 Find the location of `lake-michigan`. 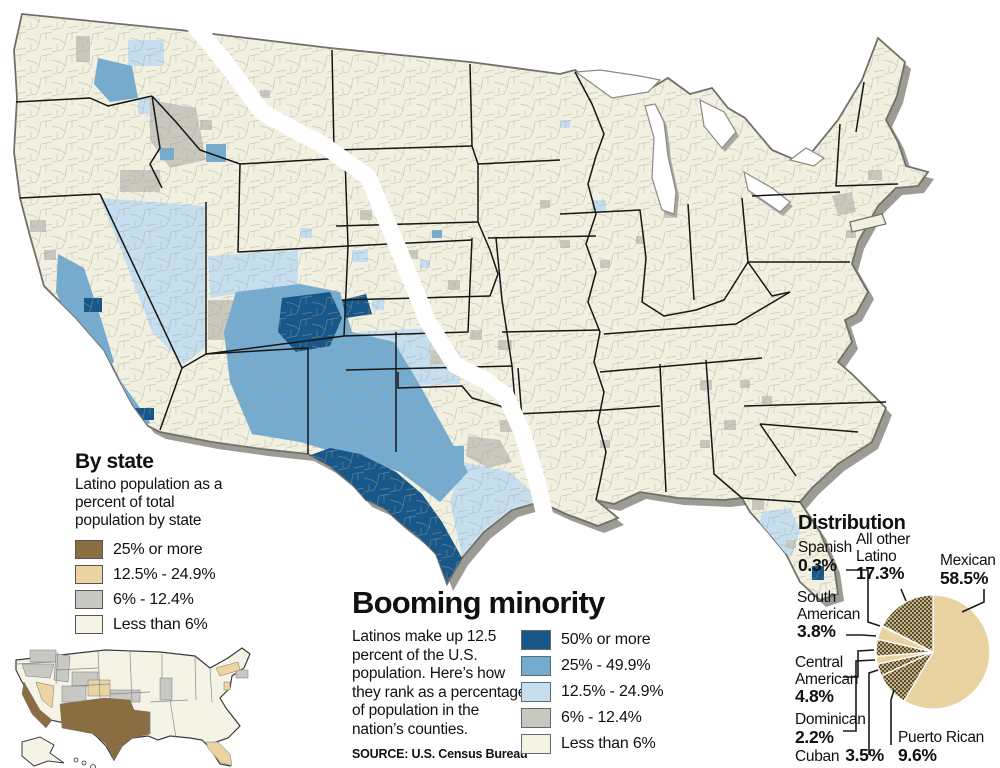

lake-michigan is located at coordinates (660, 159).